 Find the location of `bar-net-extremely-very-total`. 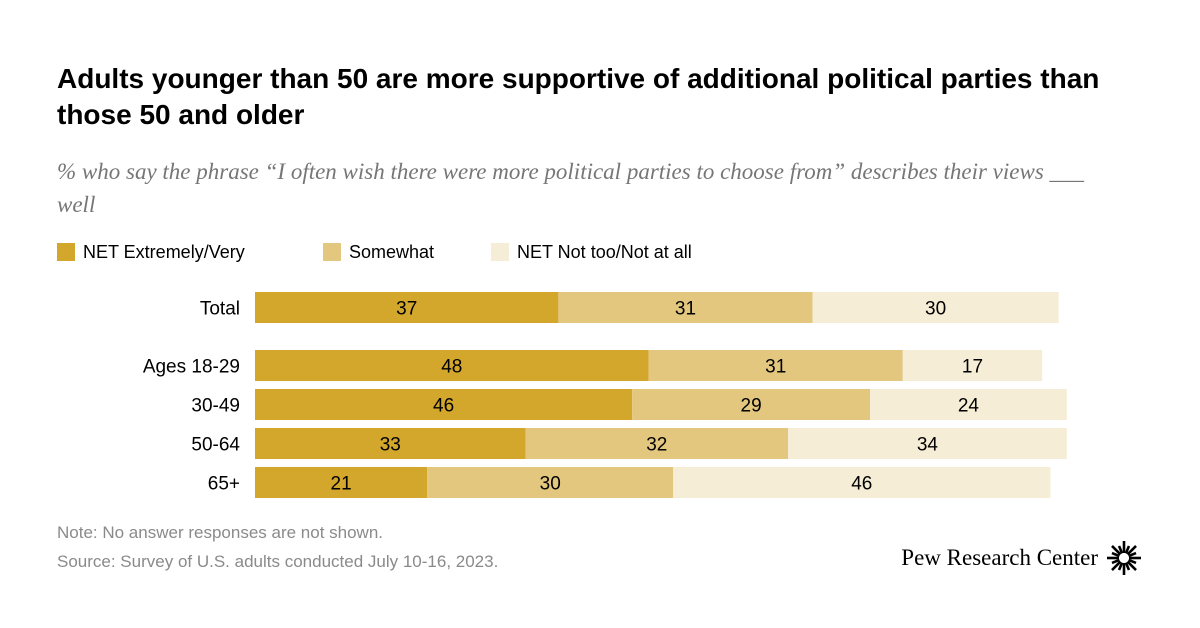

bar-net-extremely-very-total is located at coordinates (407, 307).